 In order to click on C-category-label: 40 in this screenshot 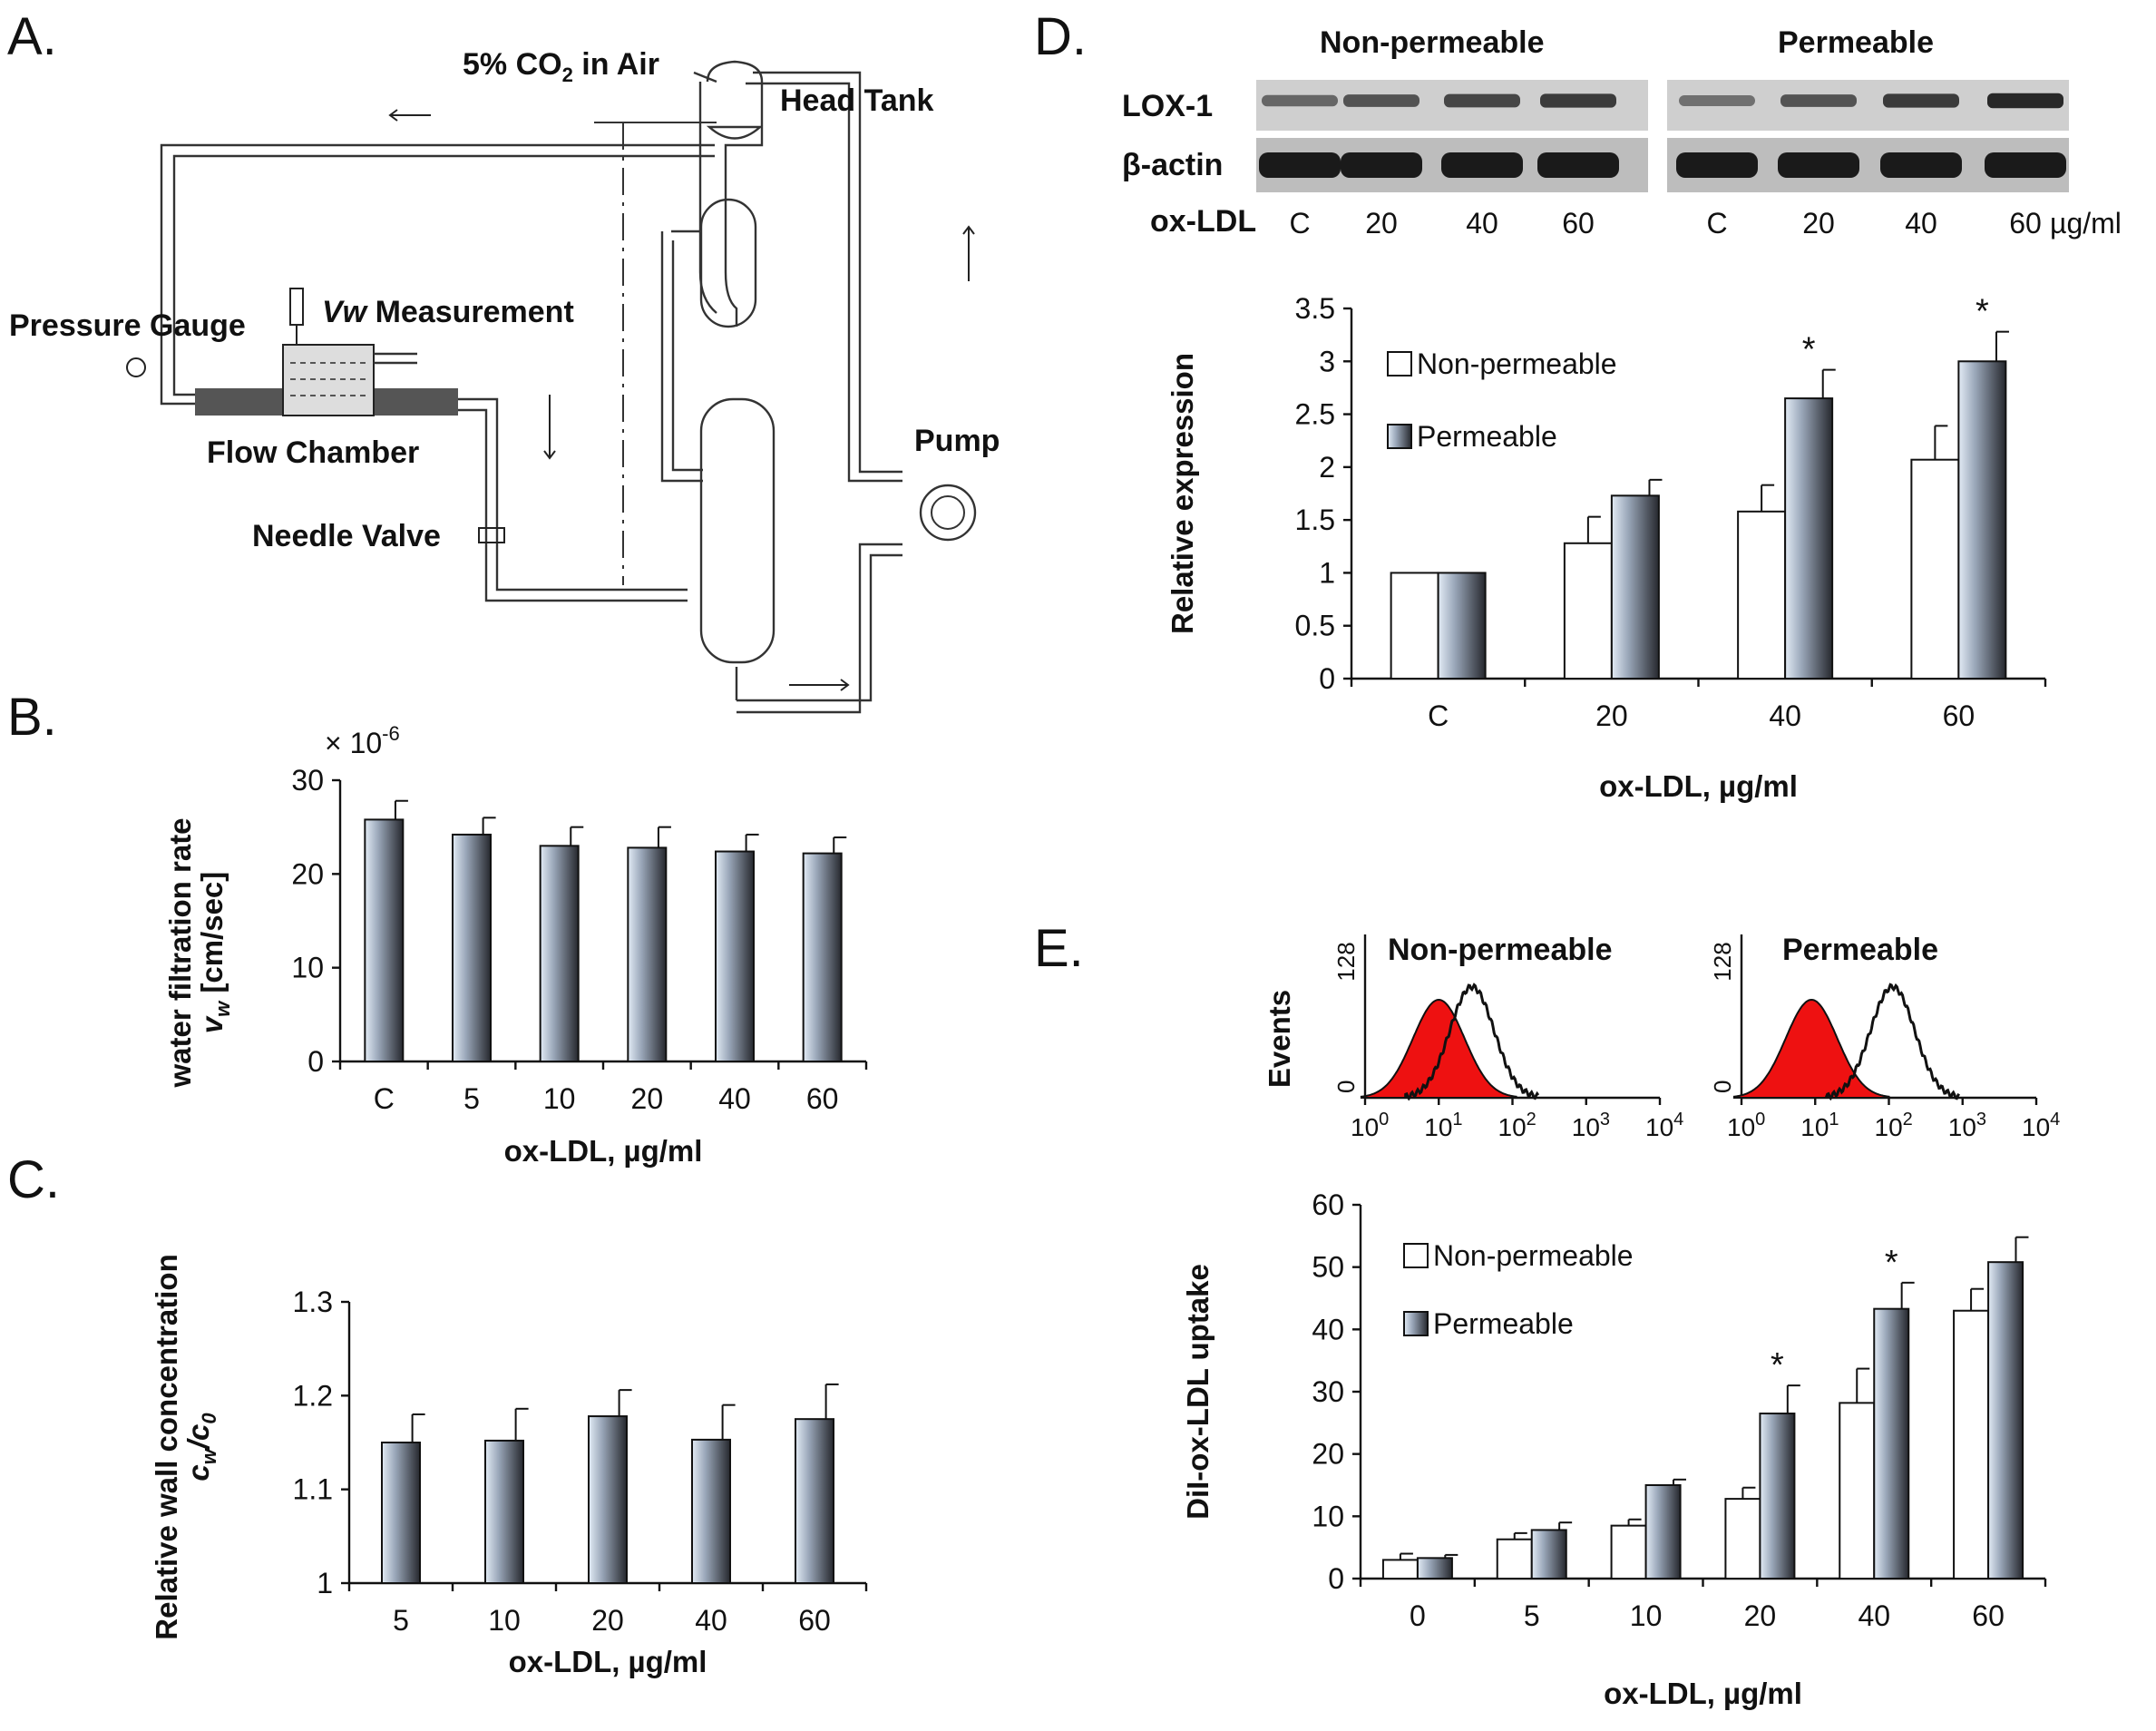, I will do `click(711, 1620)`.